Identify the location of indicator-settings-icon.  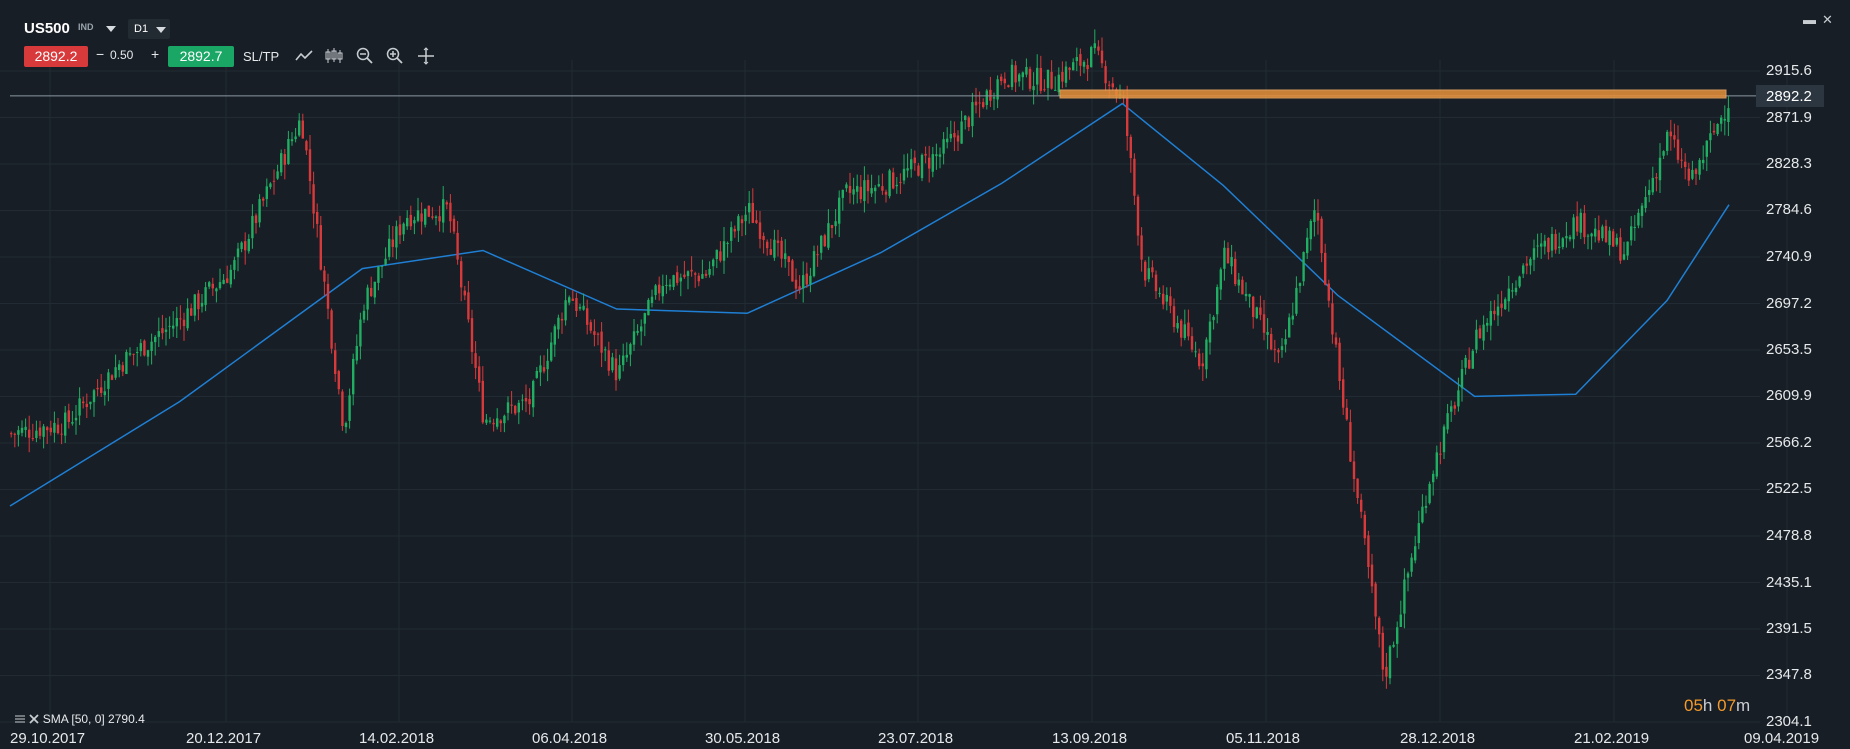
(20, 719).